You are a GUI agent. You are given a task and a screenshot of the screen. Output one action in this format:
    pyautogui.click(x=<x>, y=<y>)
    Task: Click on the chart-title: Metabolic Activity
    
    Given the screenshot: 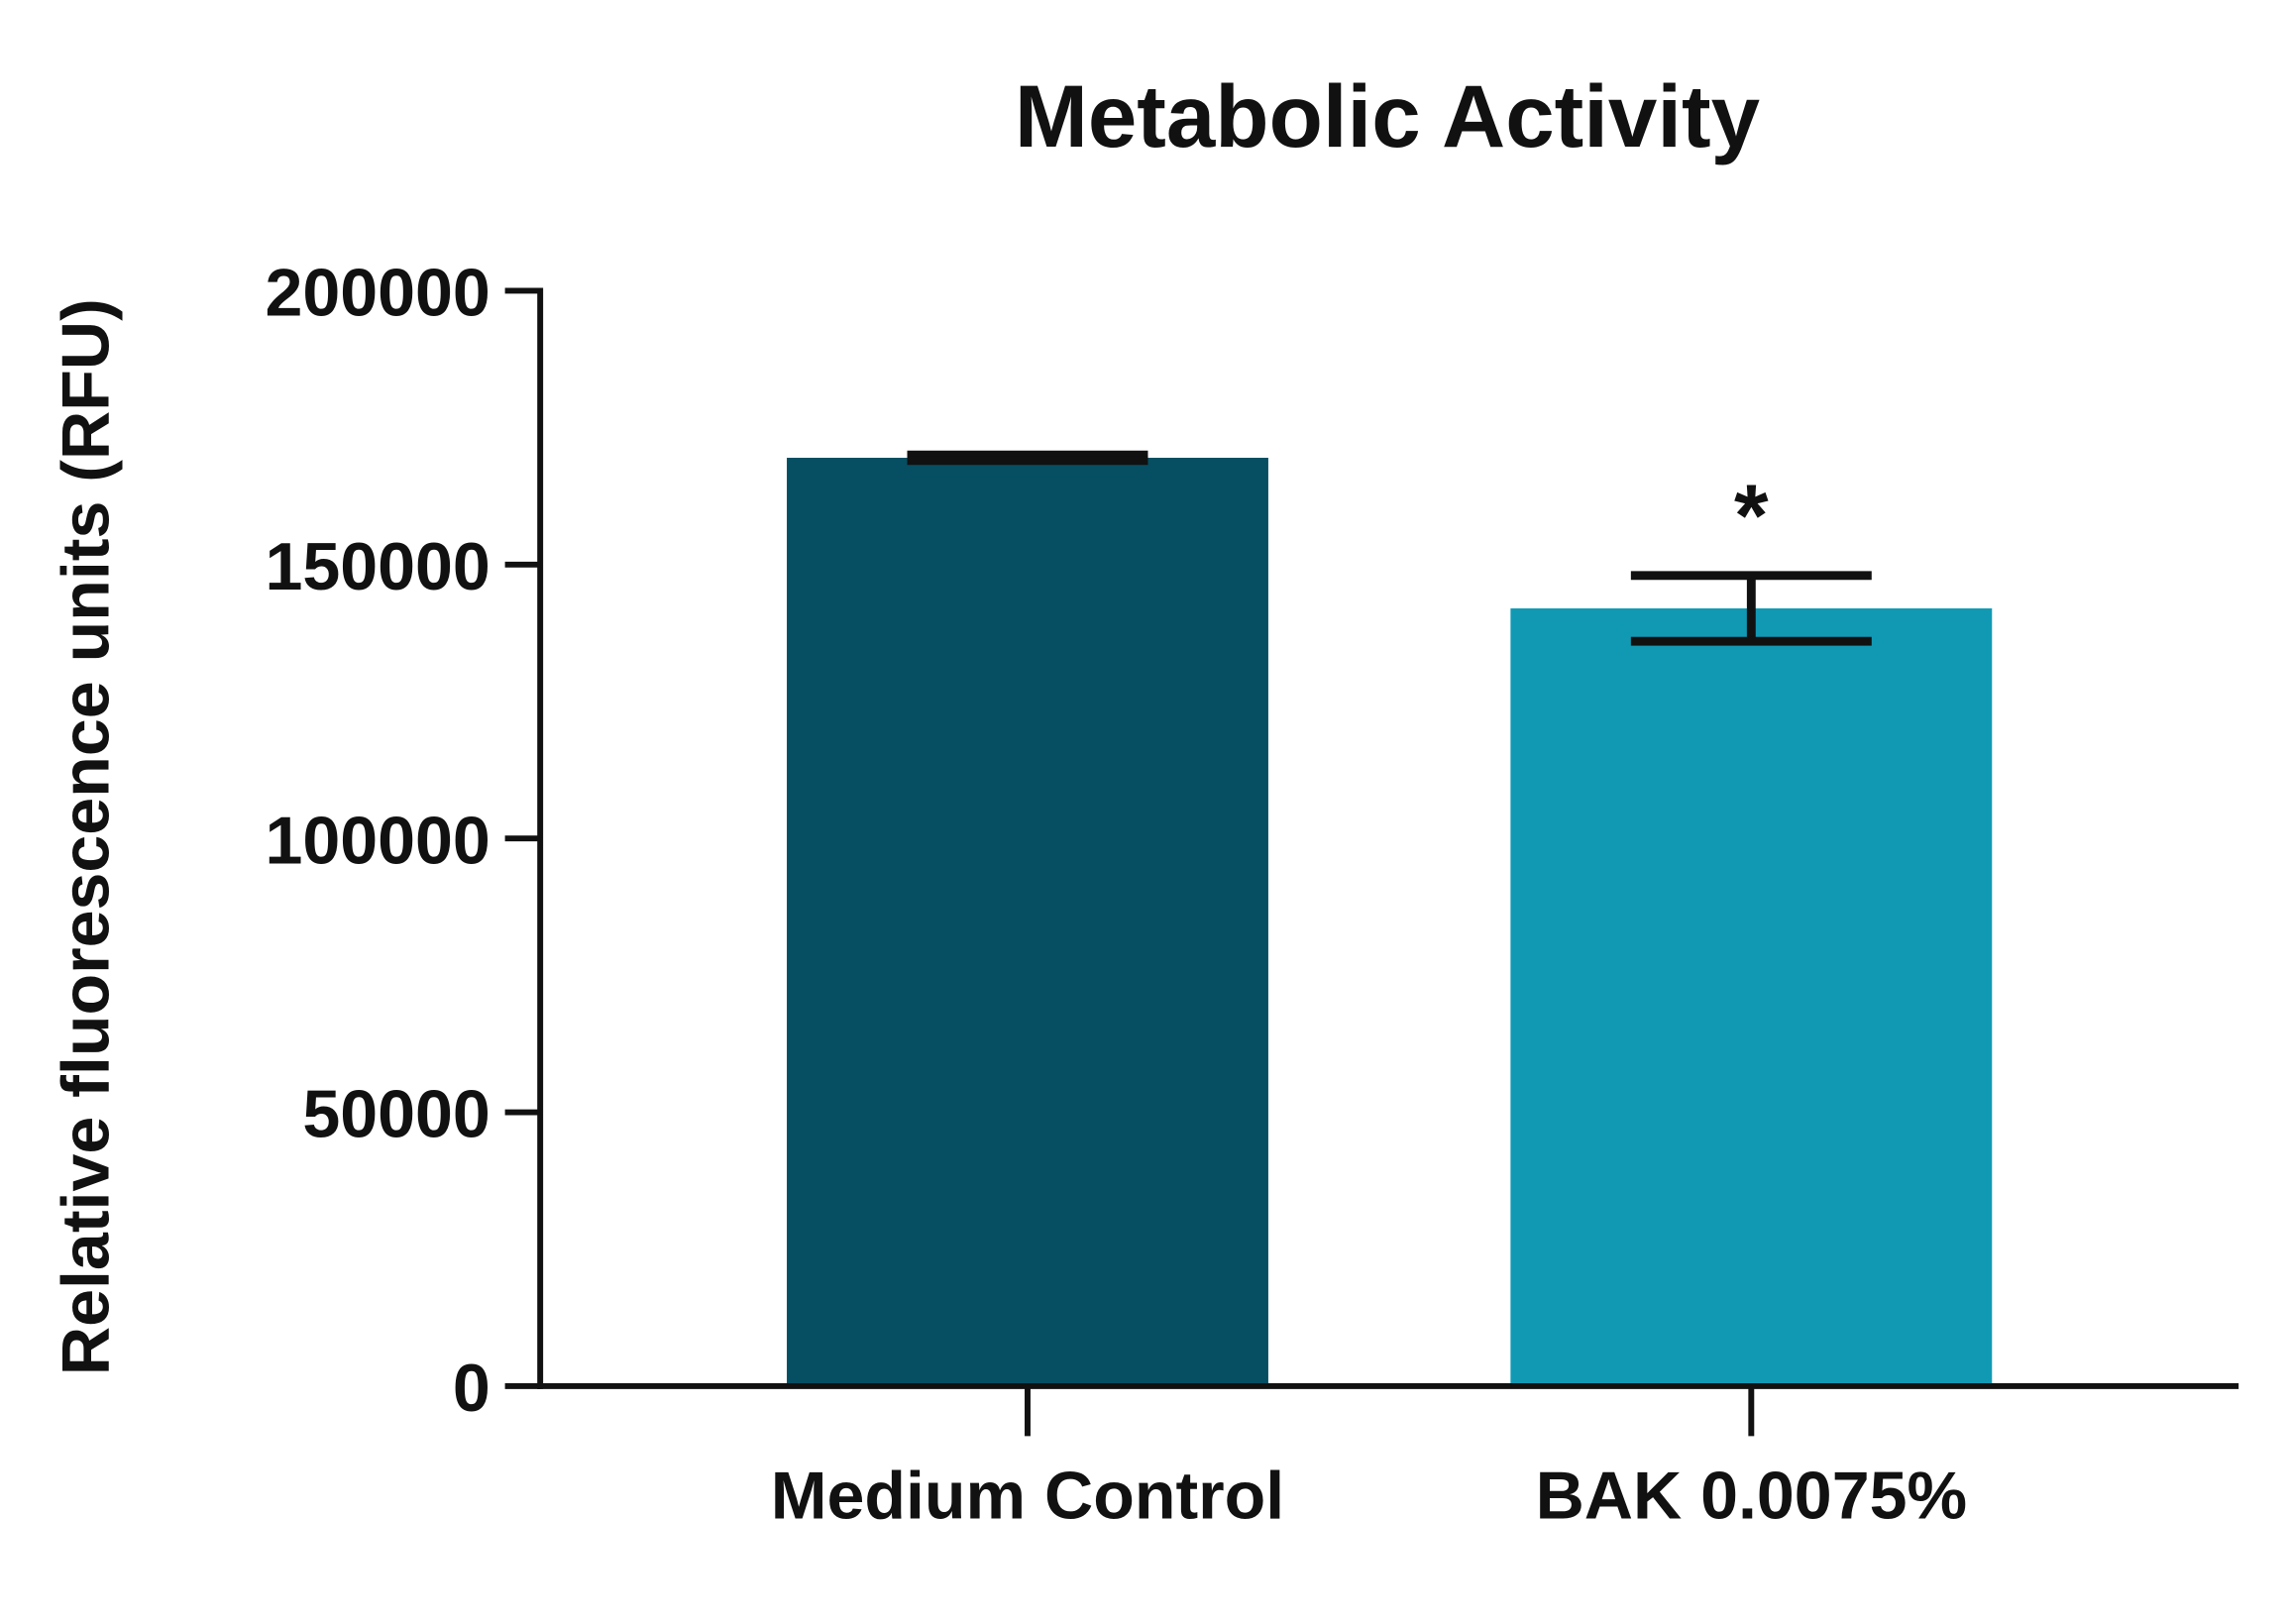 What is the action you would take?
    pyautogui.click(x=1388, y=116)
    